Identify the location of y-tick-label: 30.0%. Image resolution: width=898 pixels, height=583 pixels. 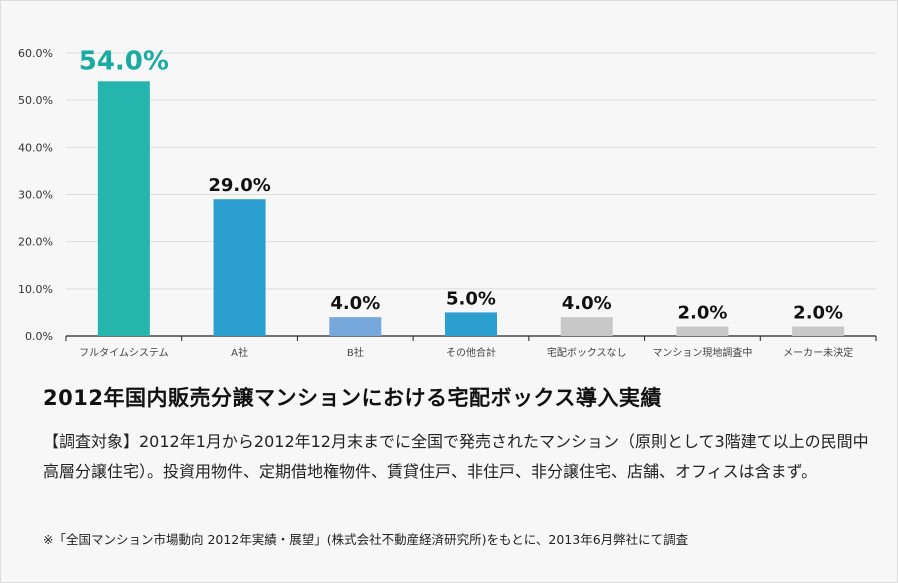
(35, 195).